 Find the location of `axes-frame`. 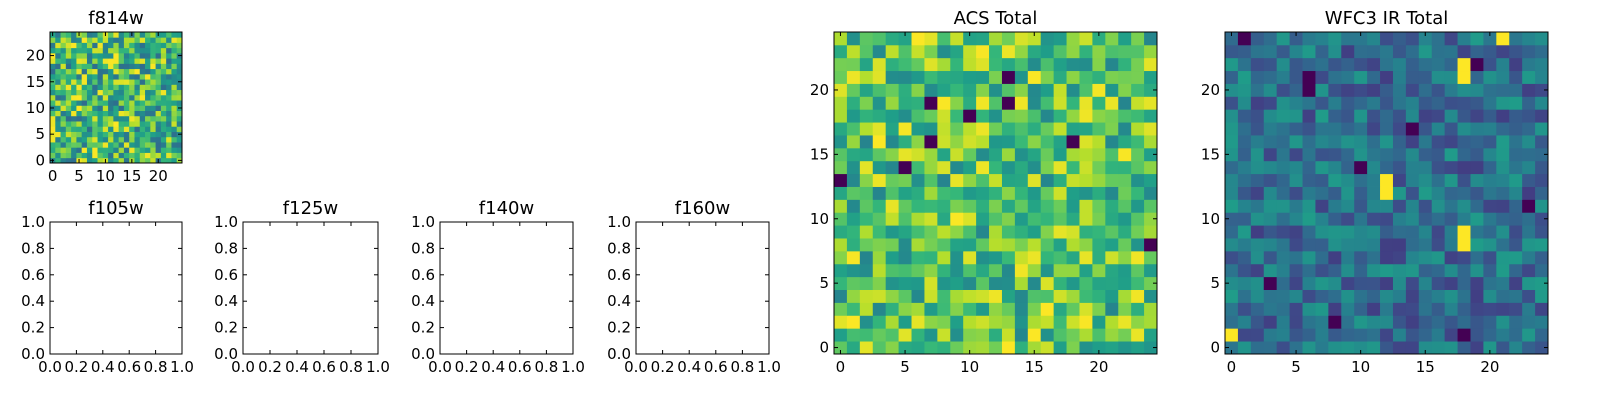

axes-frame is located at coordinates (310, 288).